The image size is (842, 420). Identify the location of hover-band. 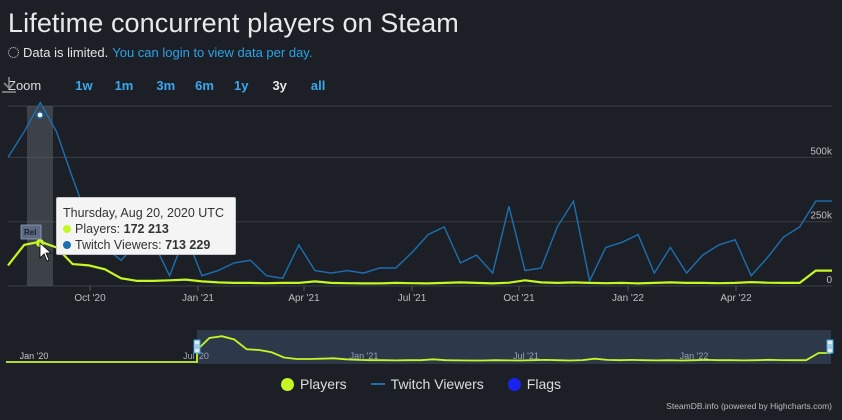
(40, 196).